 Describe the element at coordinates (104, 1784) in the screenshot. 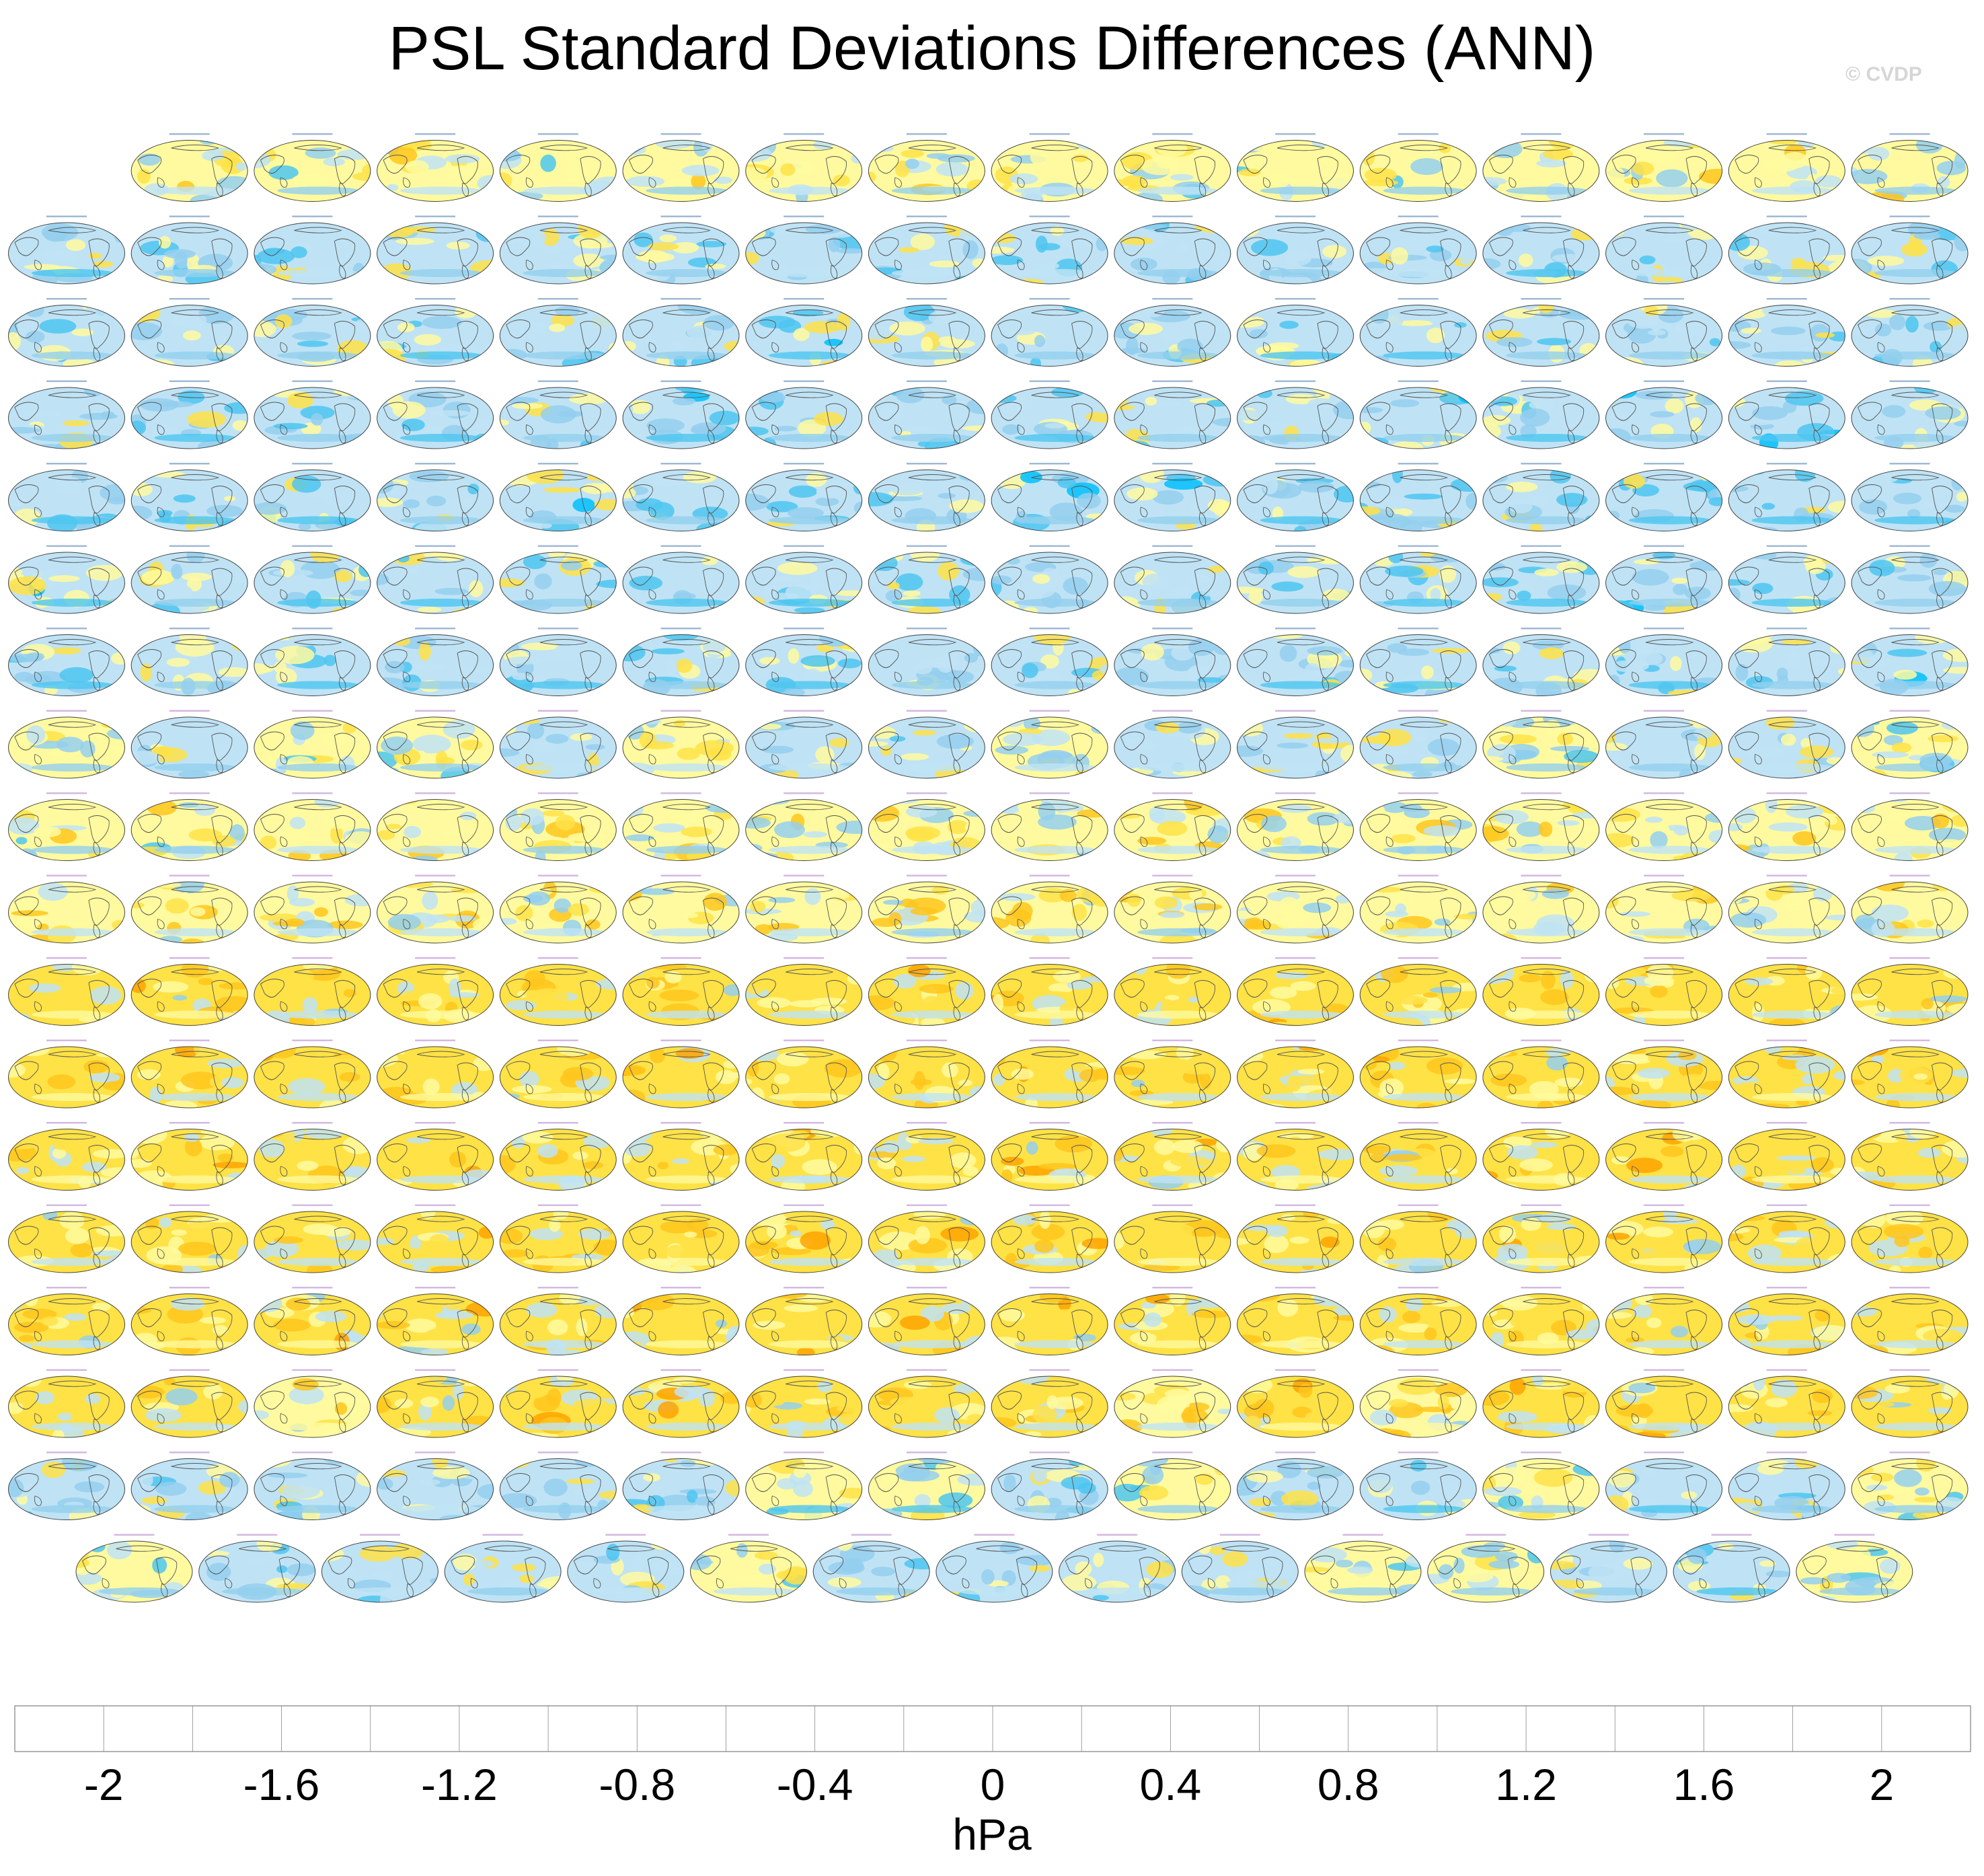

I see `colorbar-tick-label: -2` at that location.